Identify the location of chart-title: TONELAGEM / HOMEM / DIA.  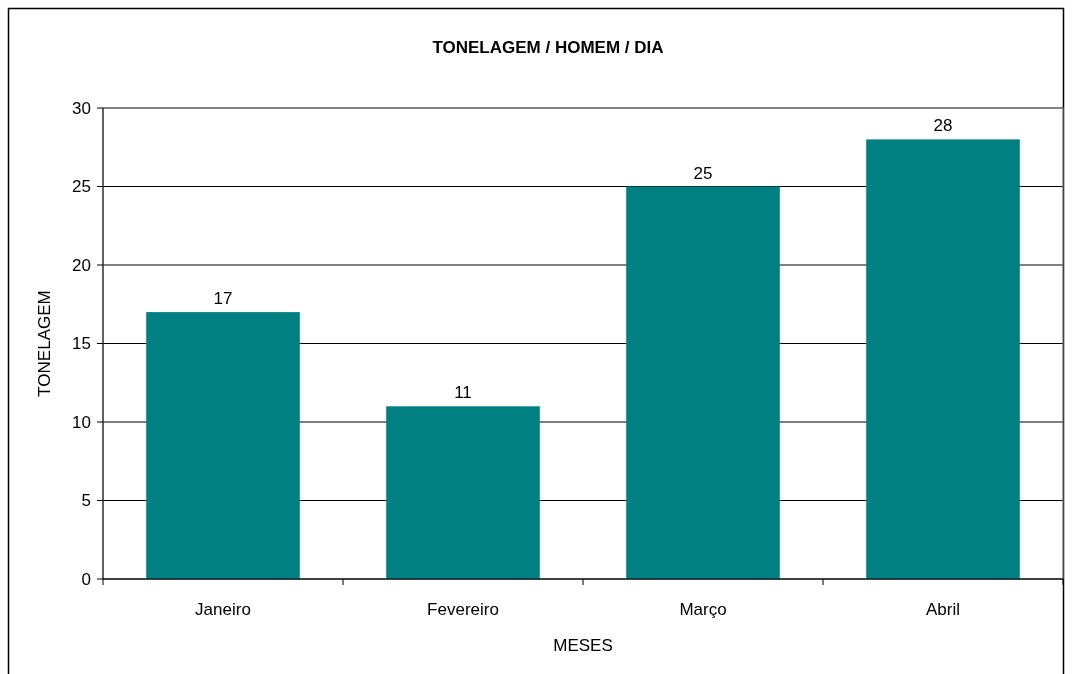
(548, 47).